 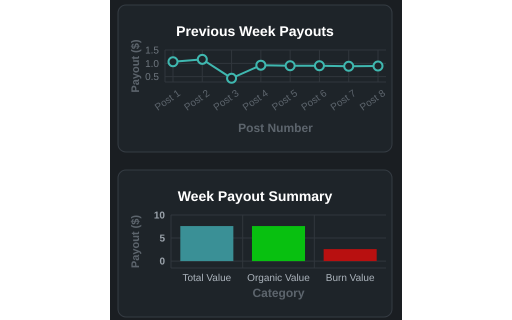 I want to click on y-tick-label: 1.0, so click(x=152, y=64).